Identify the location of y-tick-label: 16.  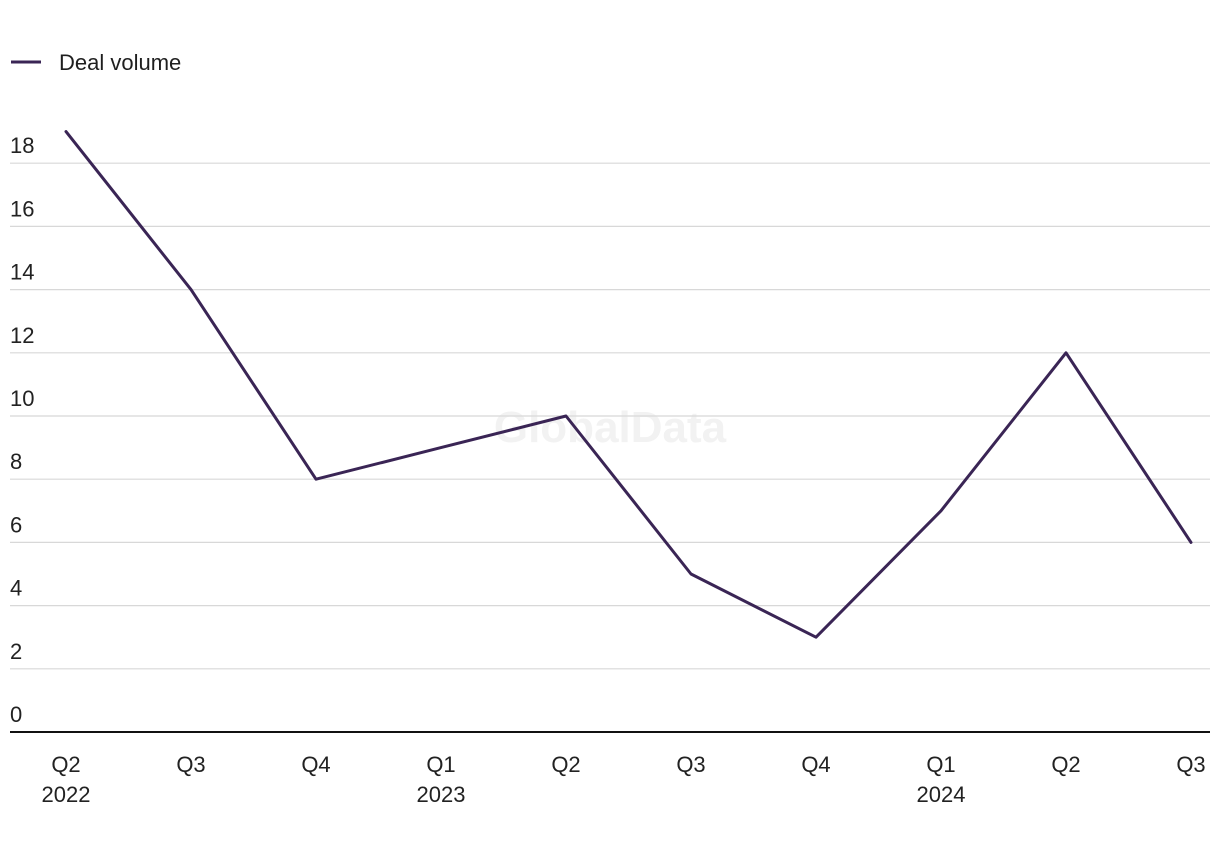
(22, 208).